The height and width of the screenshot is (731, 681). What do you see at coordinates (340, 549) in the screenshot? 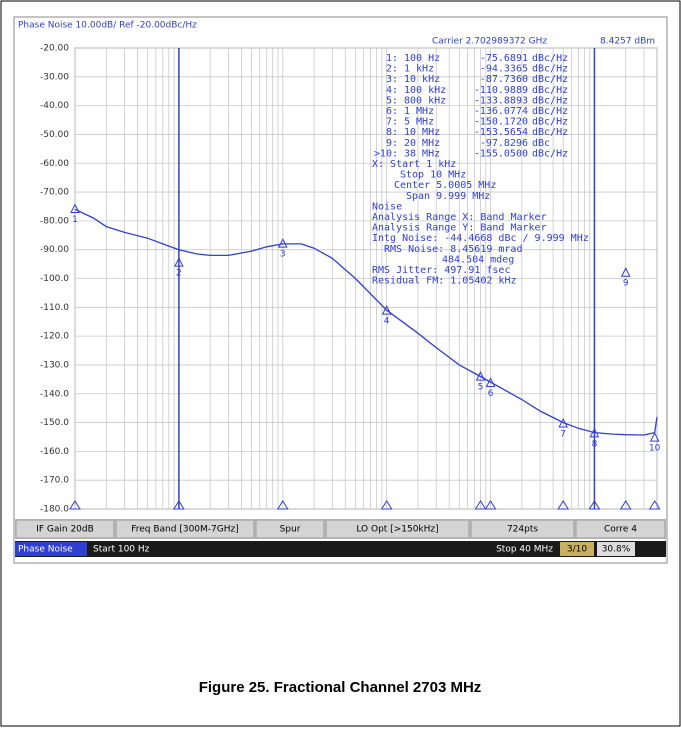
I see `status-bar` at bounding box center [340, 549].